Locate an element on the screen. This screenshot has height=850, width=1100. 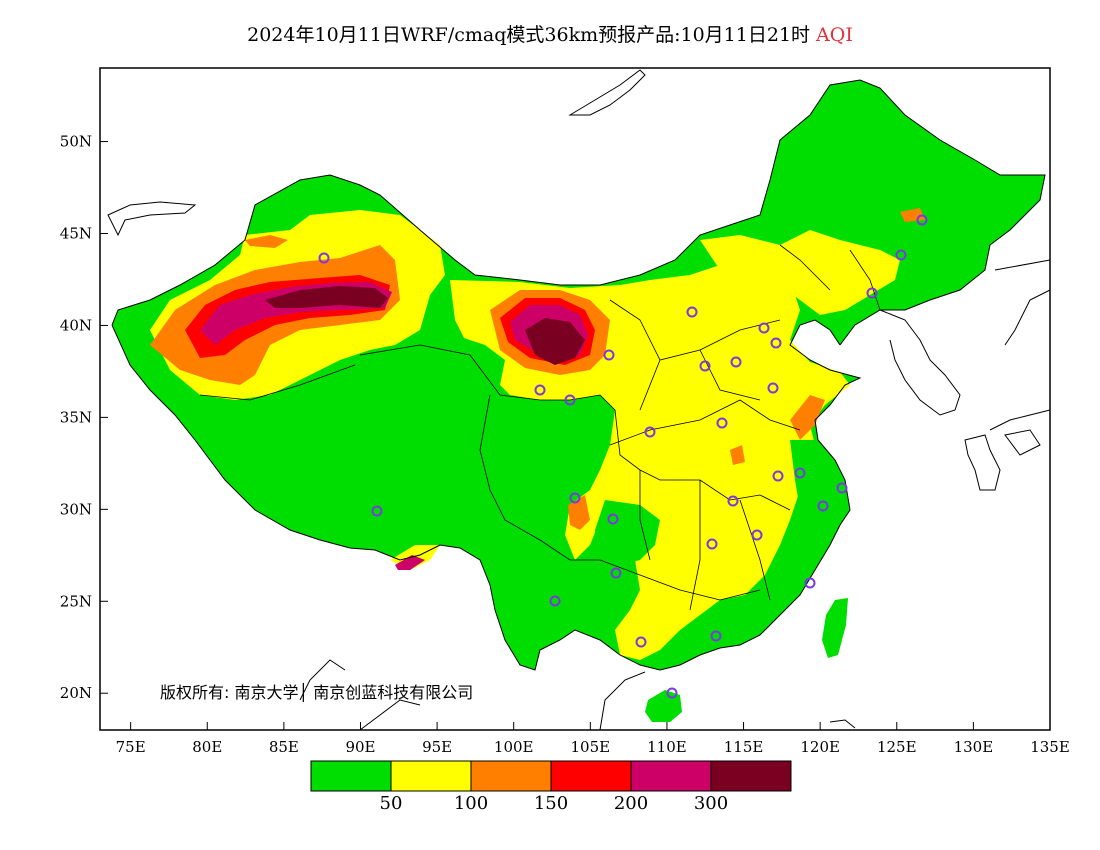
coast-luzon is located at coordinates (842, 724).